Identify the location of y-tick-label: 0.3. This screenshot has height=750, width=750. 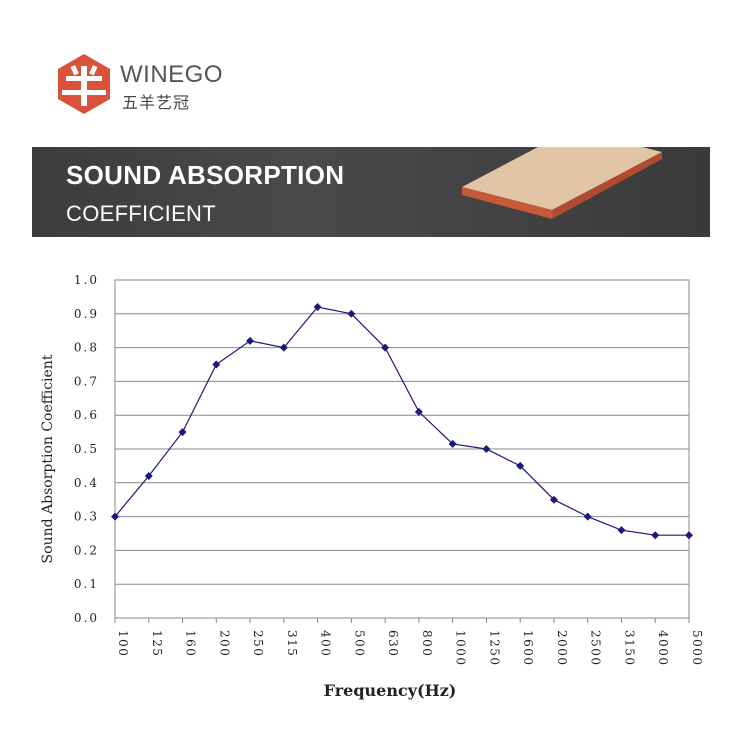
(86, 517).